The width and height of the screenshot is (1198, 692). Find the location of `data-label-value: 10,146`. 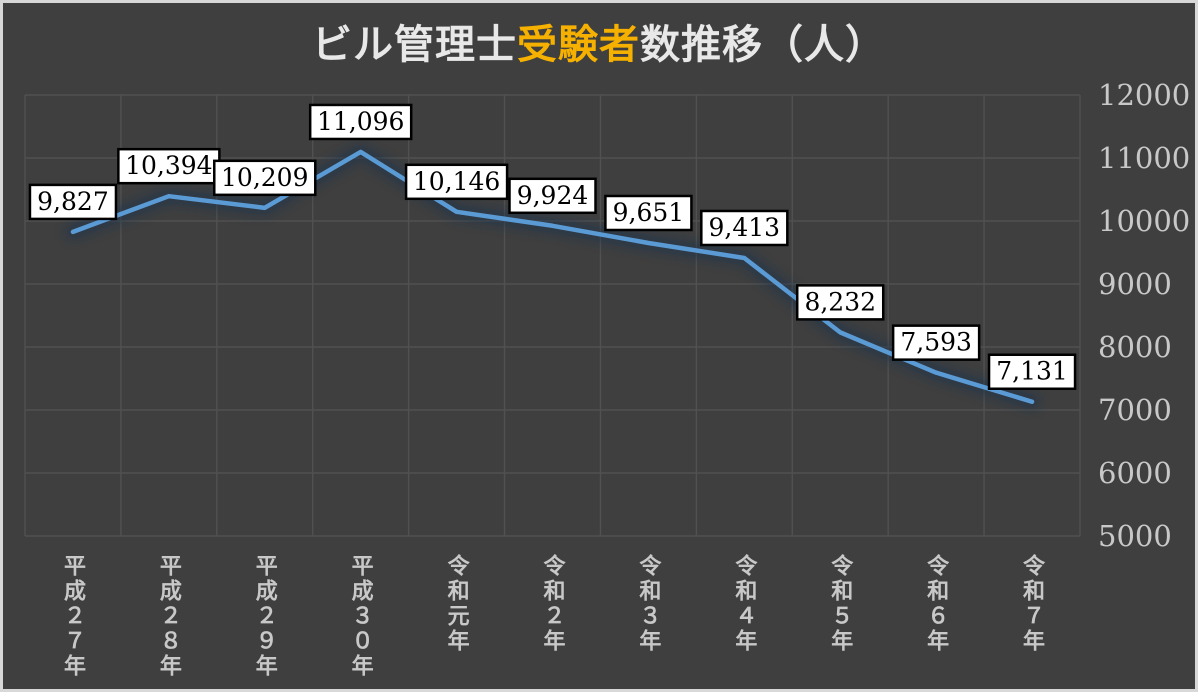

data-label-value: 10,146 is located at coordinates (456, 181).